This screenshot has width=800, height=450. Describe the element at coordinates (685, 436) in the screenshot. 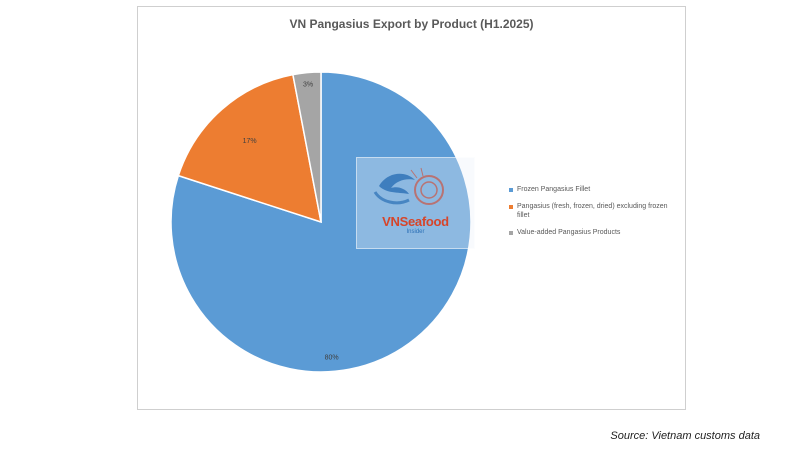

I see `source-note: Source: Vietnam customs data` at that location.